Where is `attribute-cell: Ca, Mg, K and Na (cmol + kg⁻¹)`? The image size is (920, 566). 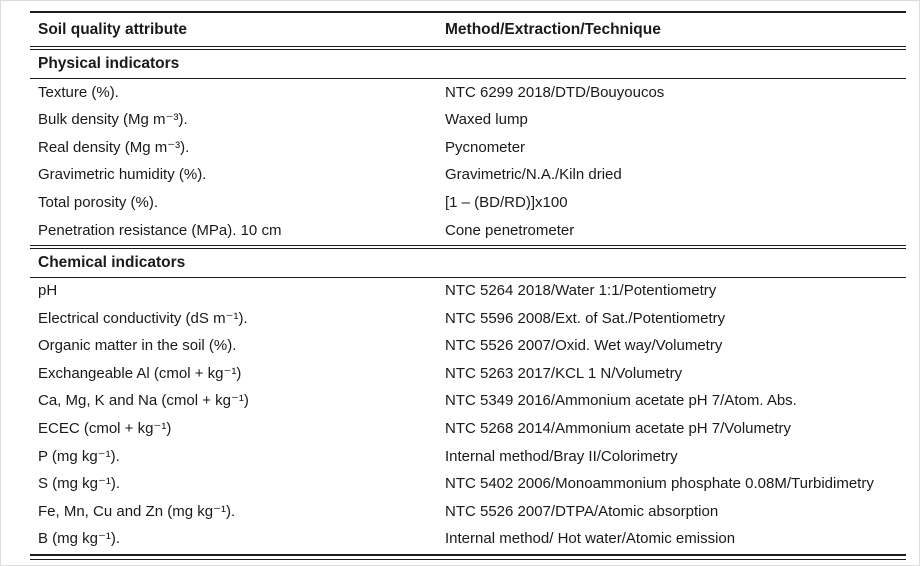 attribute-cell: Ca, Mg, K and Na (cmol + kg⁻¹) is located at coordinates (143, 401).